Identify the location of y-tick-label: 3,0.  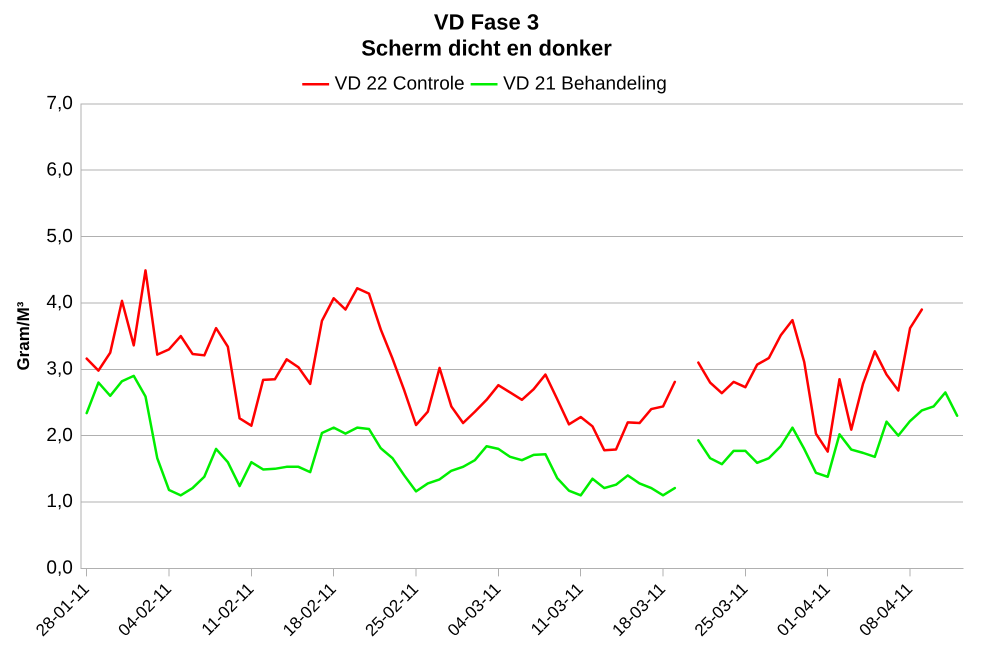
(59, 369).